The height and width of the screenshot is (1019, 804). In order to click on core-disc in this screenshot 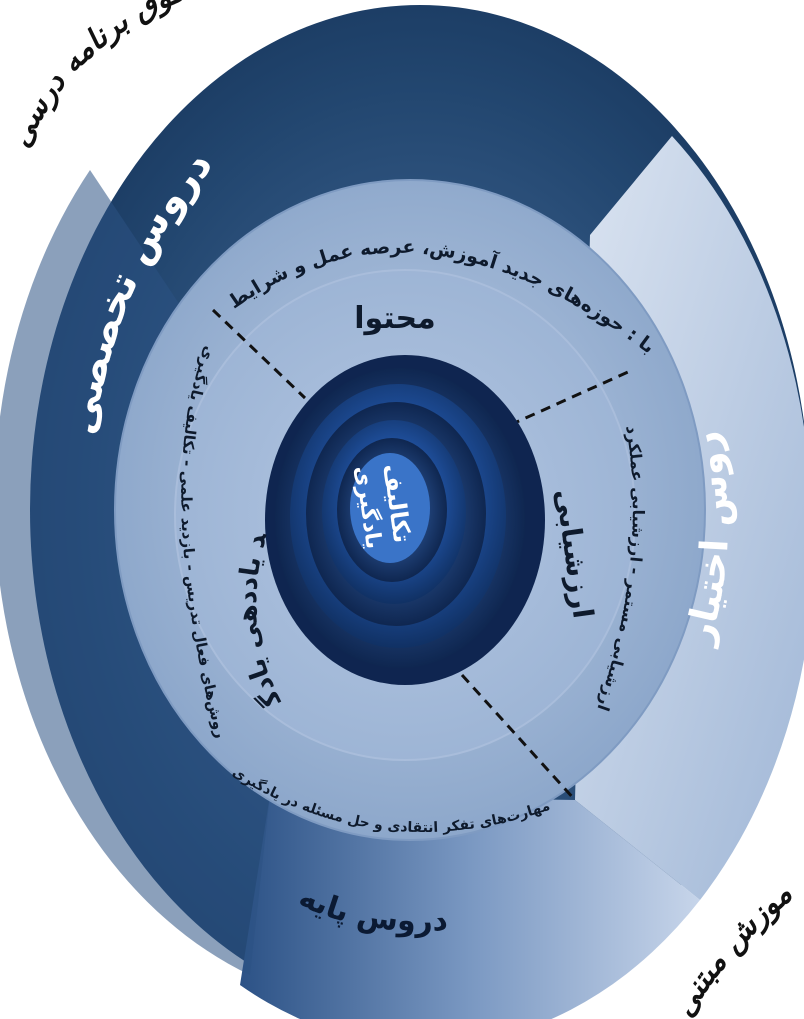, I will do `click(405, 520)`.